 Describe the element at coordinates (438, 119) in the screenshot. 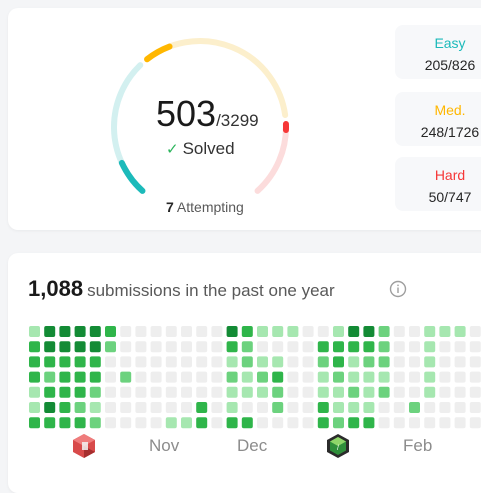

I see `medium-stat-box: Med. 248/1726` at that location.